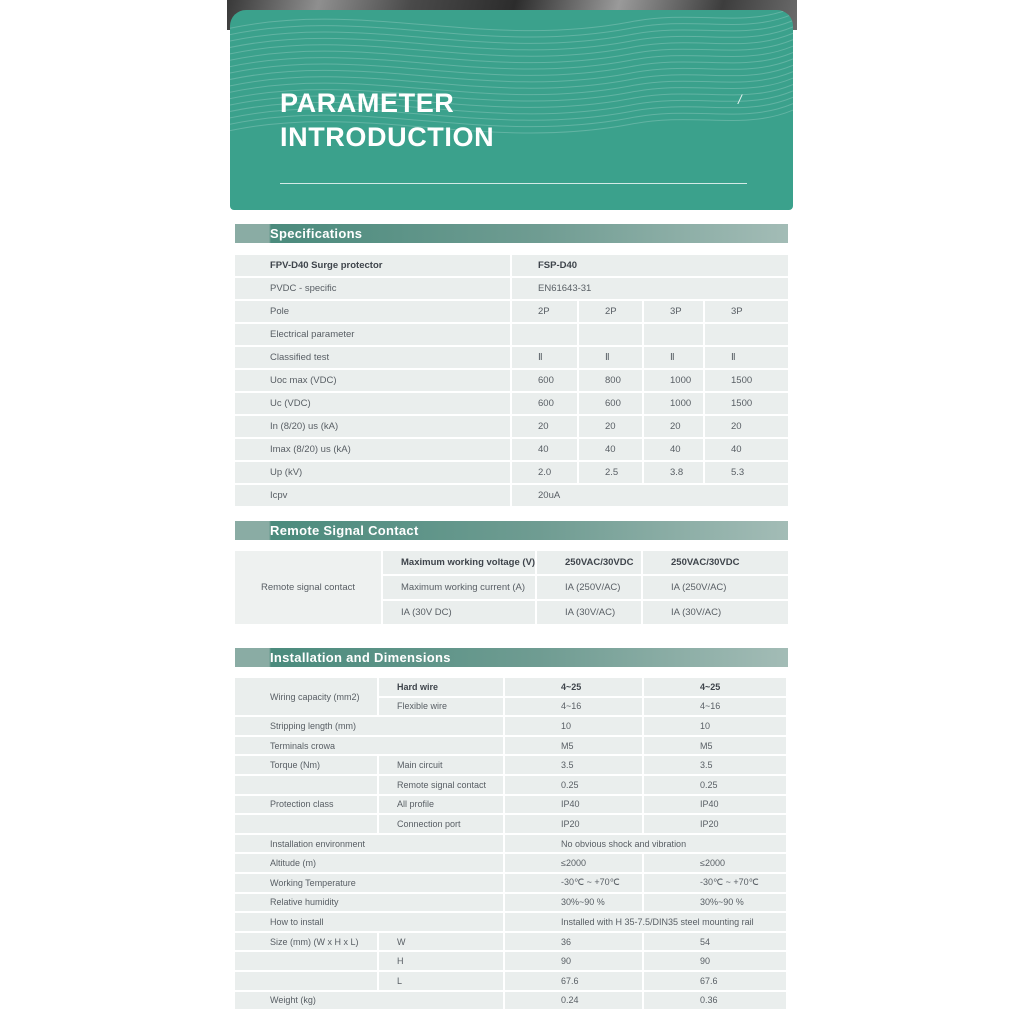 The image size is (1024, 1024). I want to click on banner-divider, so click(513, 183).